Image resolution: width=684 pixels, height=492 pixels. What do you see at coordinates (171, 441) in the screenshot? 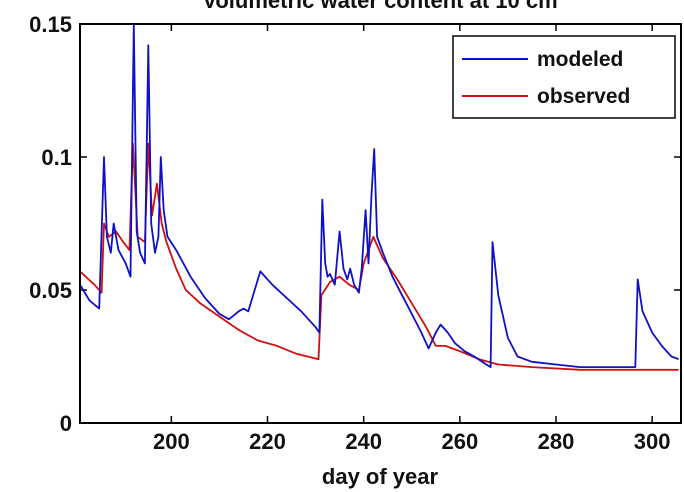
I see `x-tick-label: 200` at bounding box center [171, 441].